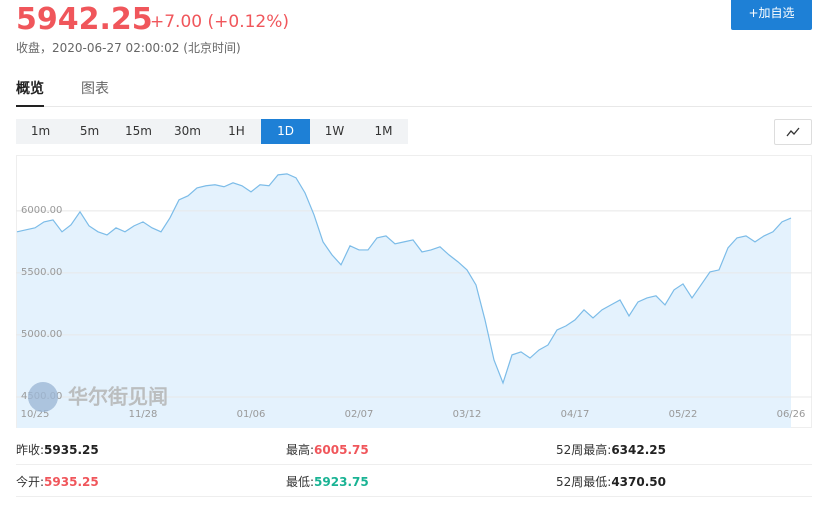 This screenshot has width=828, height=505. Describe the element at coordinates (35, 414) in the screenshot. I see `x-tick-label: 10/25` at that location.